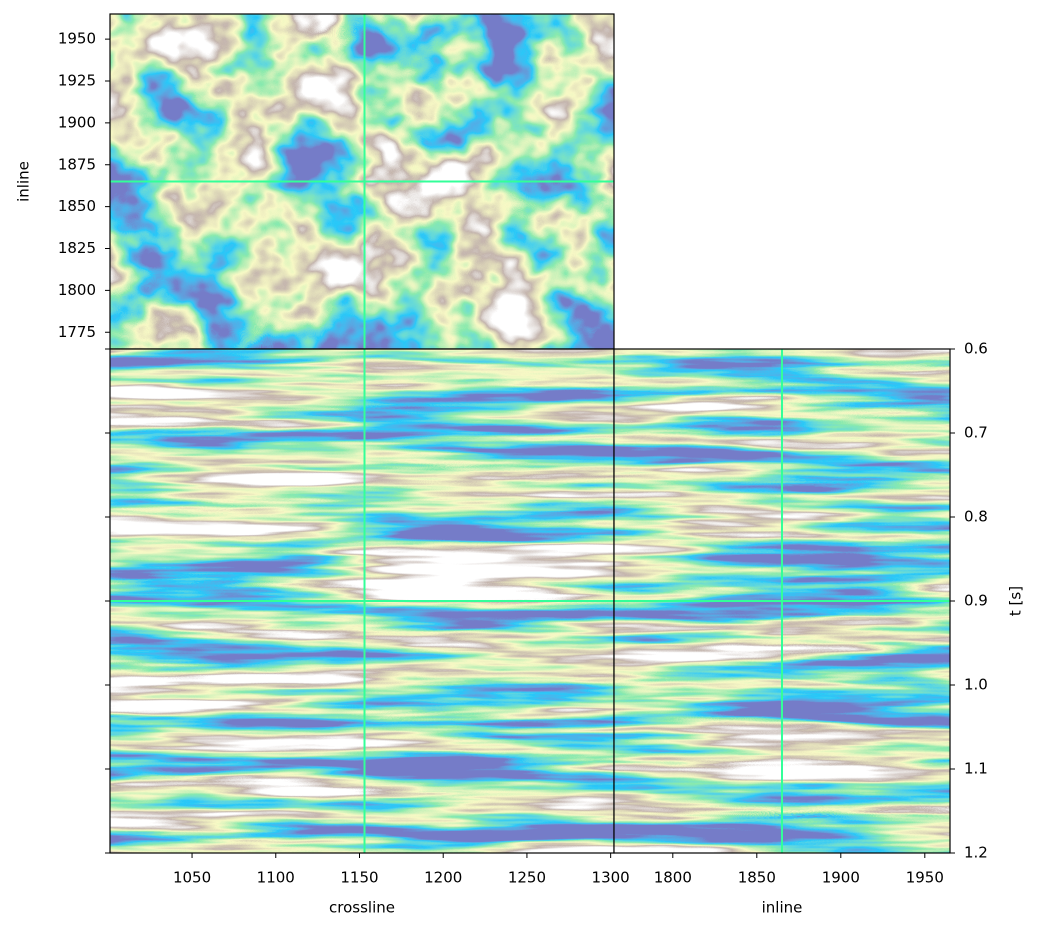 This screenshot has width=1041, height=932. I want to click on y-tick-label: 1900, so click(77, 122).